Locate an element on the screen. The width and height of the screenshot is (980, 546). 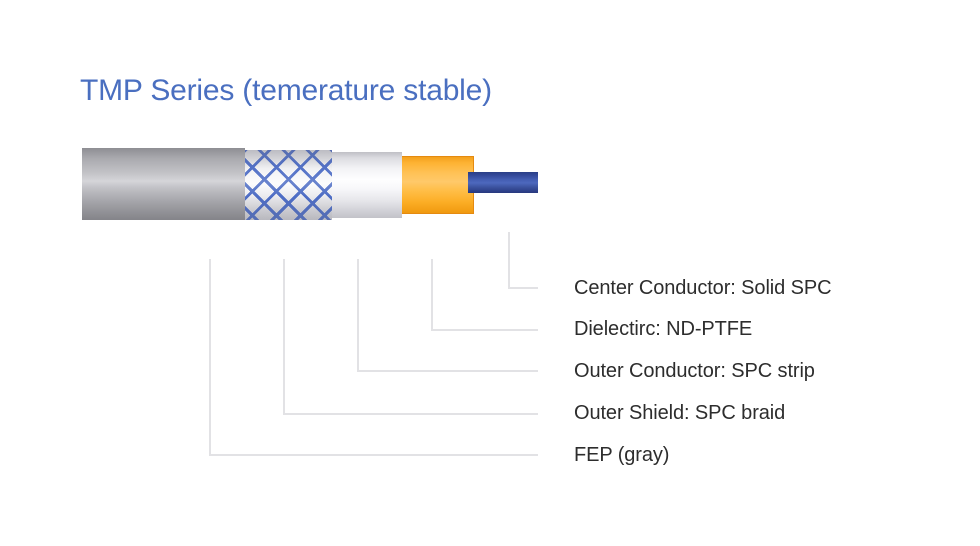
cable-layer-fep-jacket is located at coordinates (163, 184).